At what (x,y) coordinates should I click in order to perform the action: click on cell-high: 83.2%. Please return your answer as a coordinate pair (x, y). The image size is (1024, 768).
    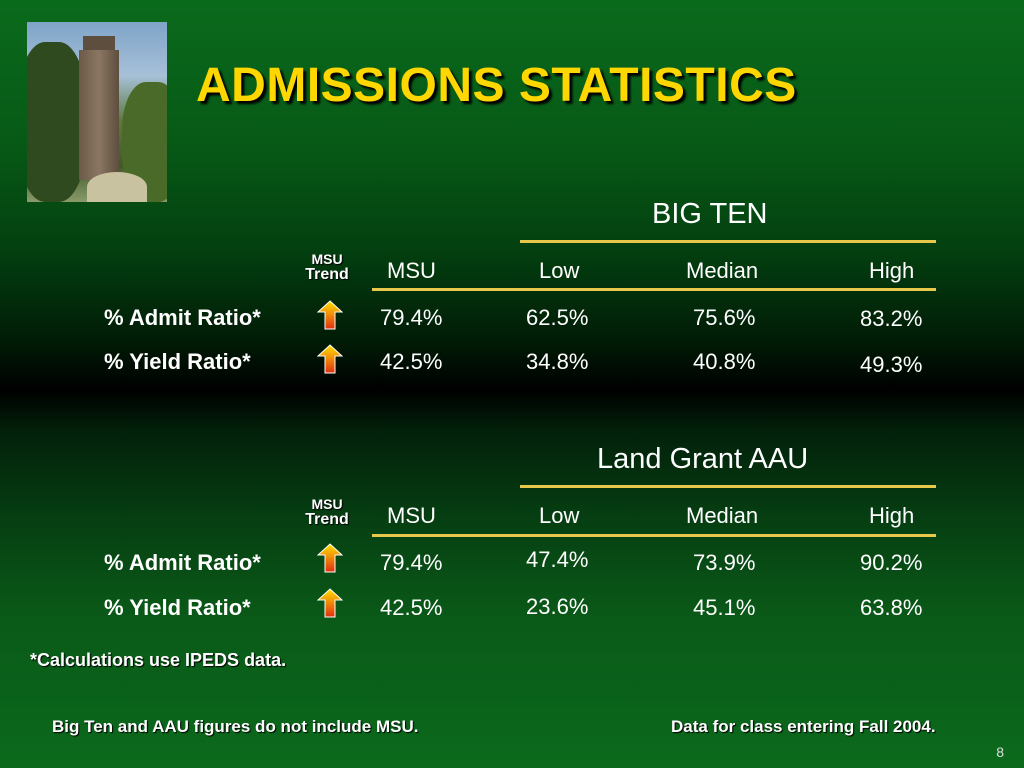
    Looking at the image, I should click on (891, 318).